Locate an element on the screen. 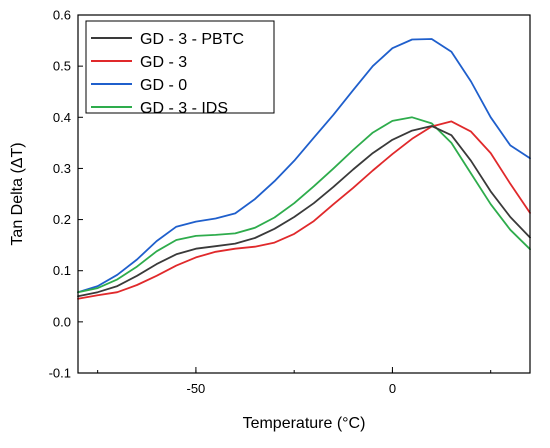  y-axis-title: Tan Delta (ΔT) is located at coordinates (17, 193).